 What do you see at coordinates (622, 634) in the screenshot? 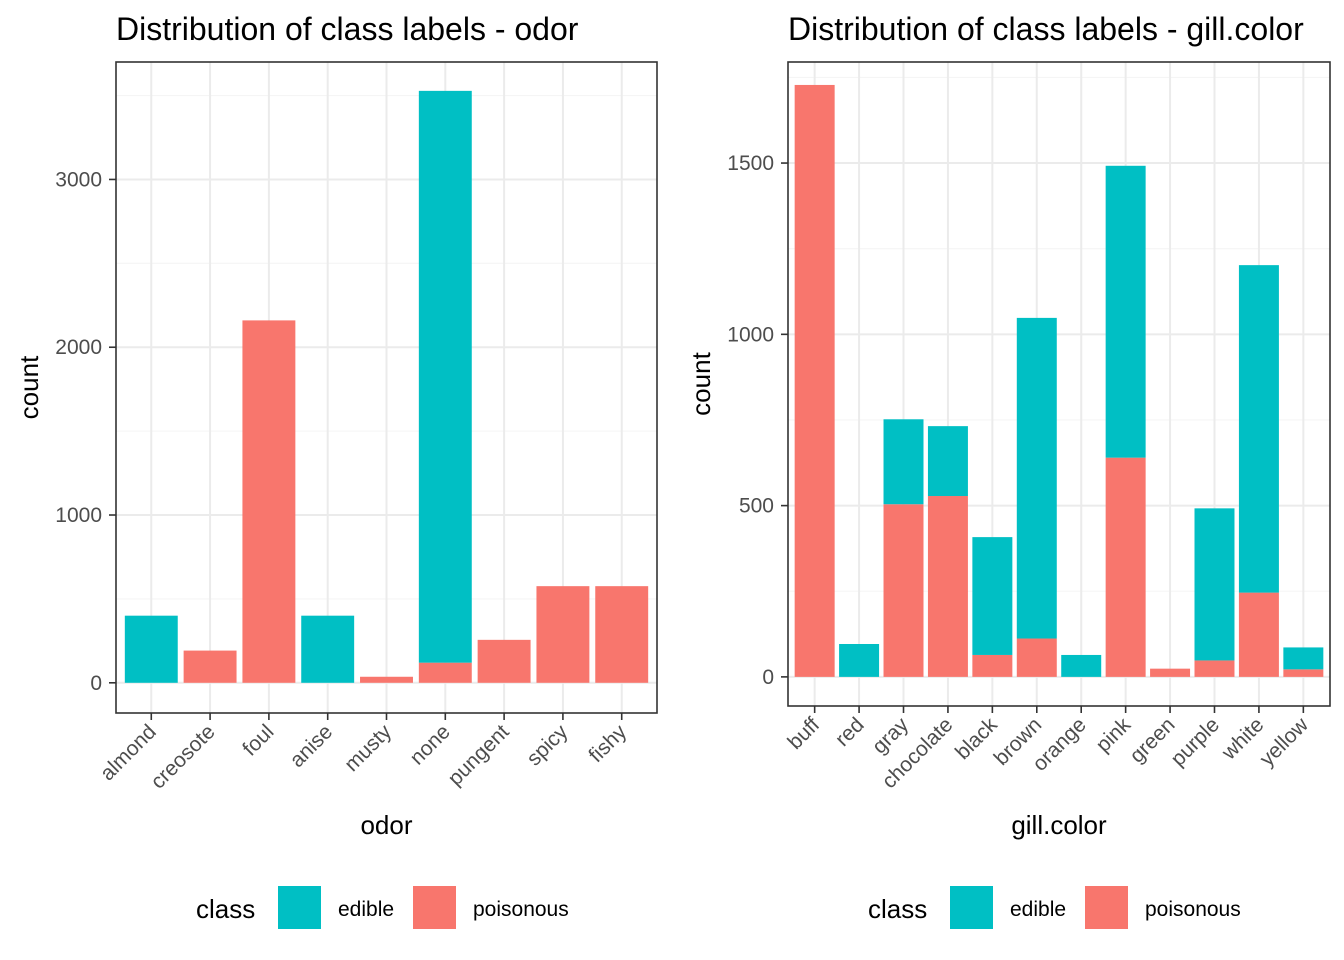
I see `bar-poisonous-fishy` at bounding box center [622, 634].